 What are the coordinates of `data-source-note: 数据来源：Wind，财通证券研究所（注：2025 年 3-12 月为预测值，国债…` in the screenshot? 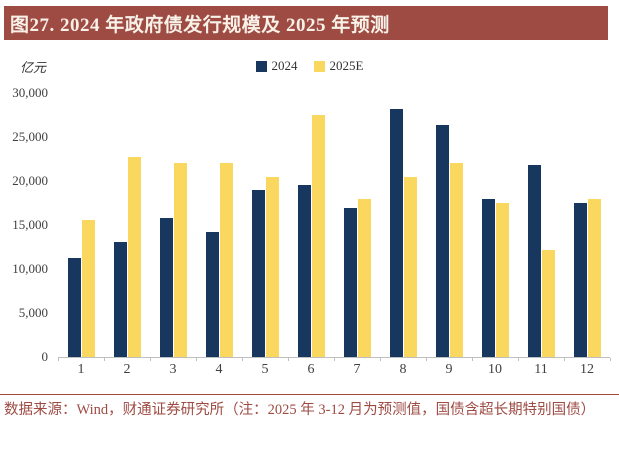 It's located at (300, 410).